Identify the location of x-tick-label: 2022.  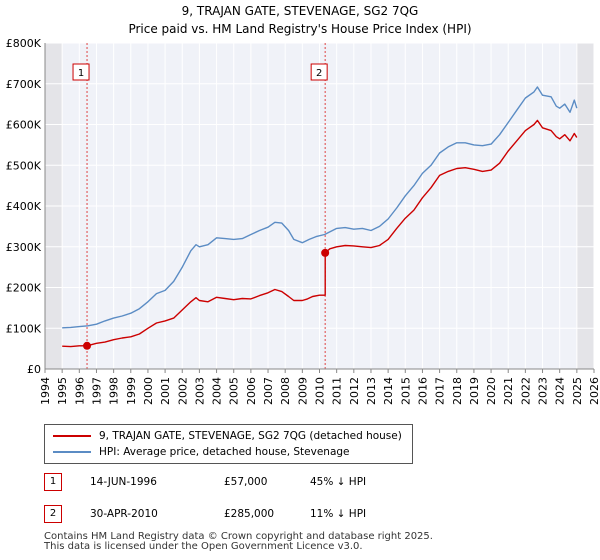
(525, 391).